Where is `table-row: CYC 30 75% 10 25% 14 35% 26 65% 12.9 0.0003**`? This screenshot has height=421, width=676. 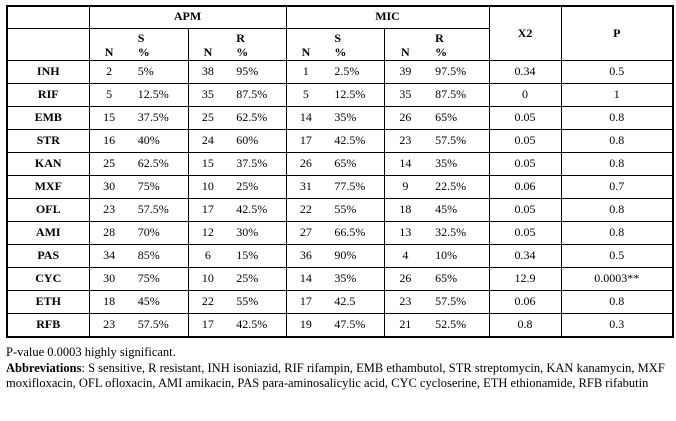
table-row: CYC 30 75% 10 25% 14 35% 26 65% 12.9 0.0003** is located at coordinates (340, 279).